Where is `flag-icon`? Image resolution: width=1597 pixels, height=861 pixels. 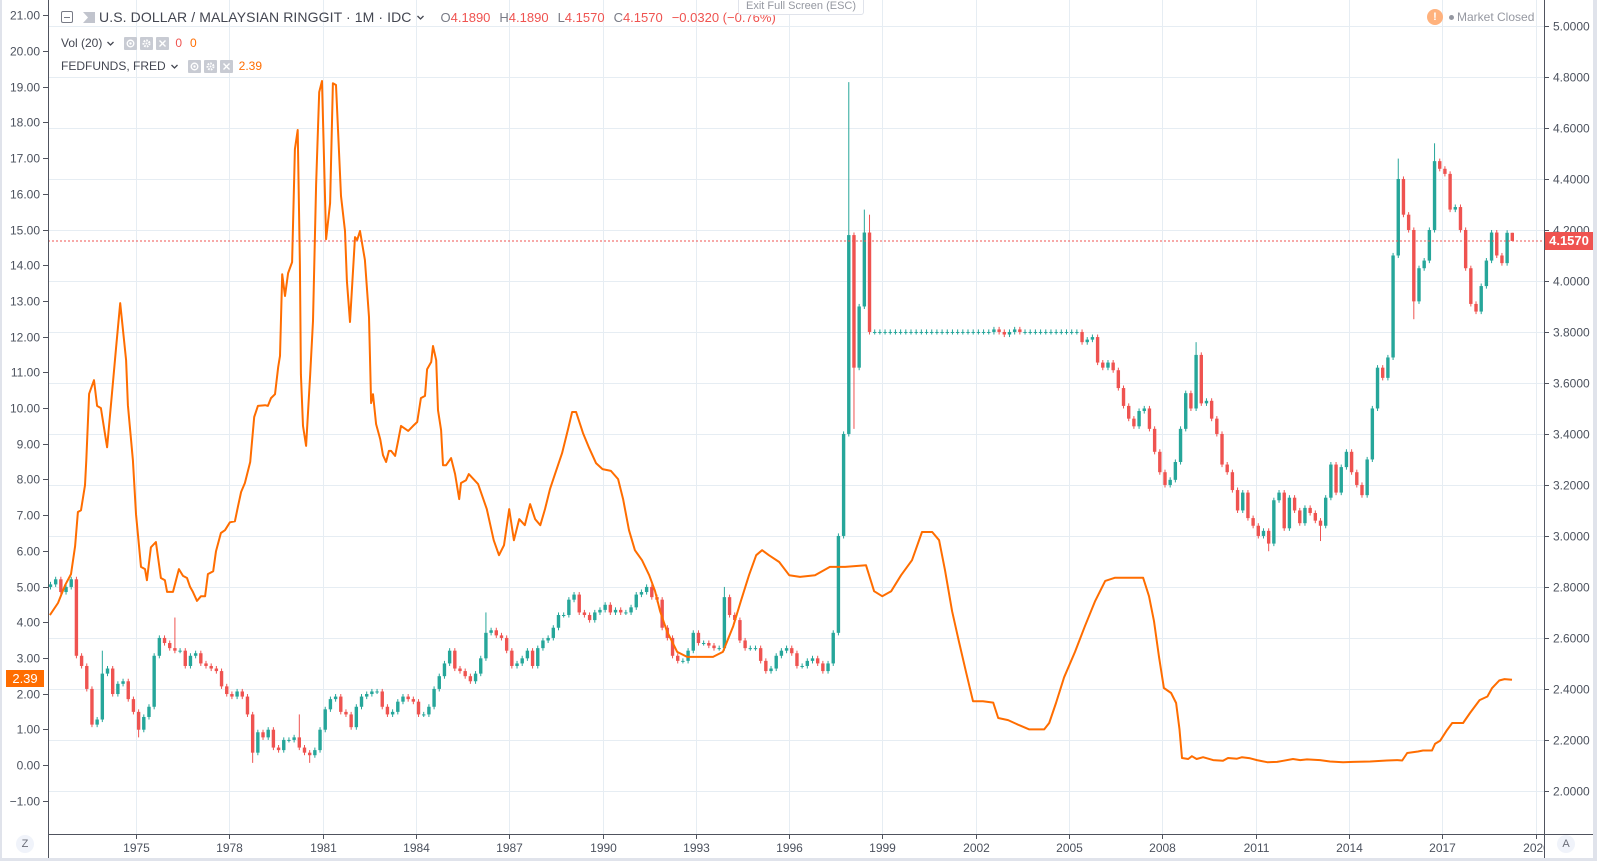 flag-icon is located at coordinates (89, 17).